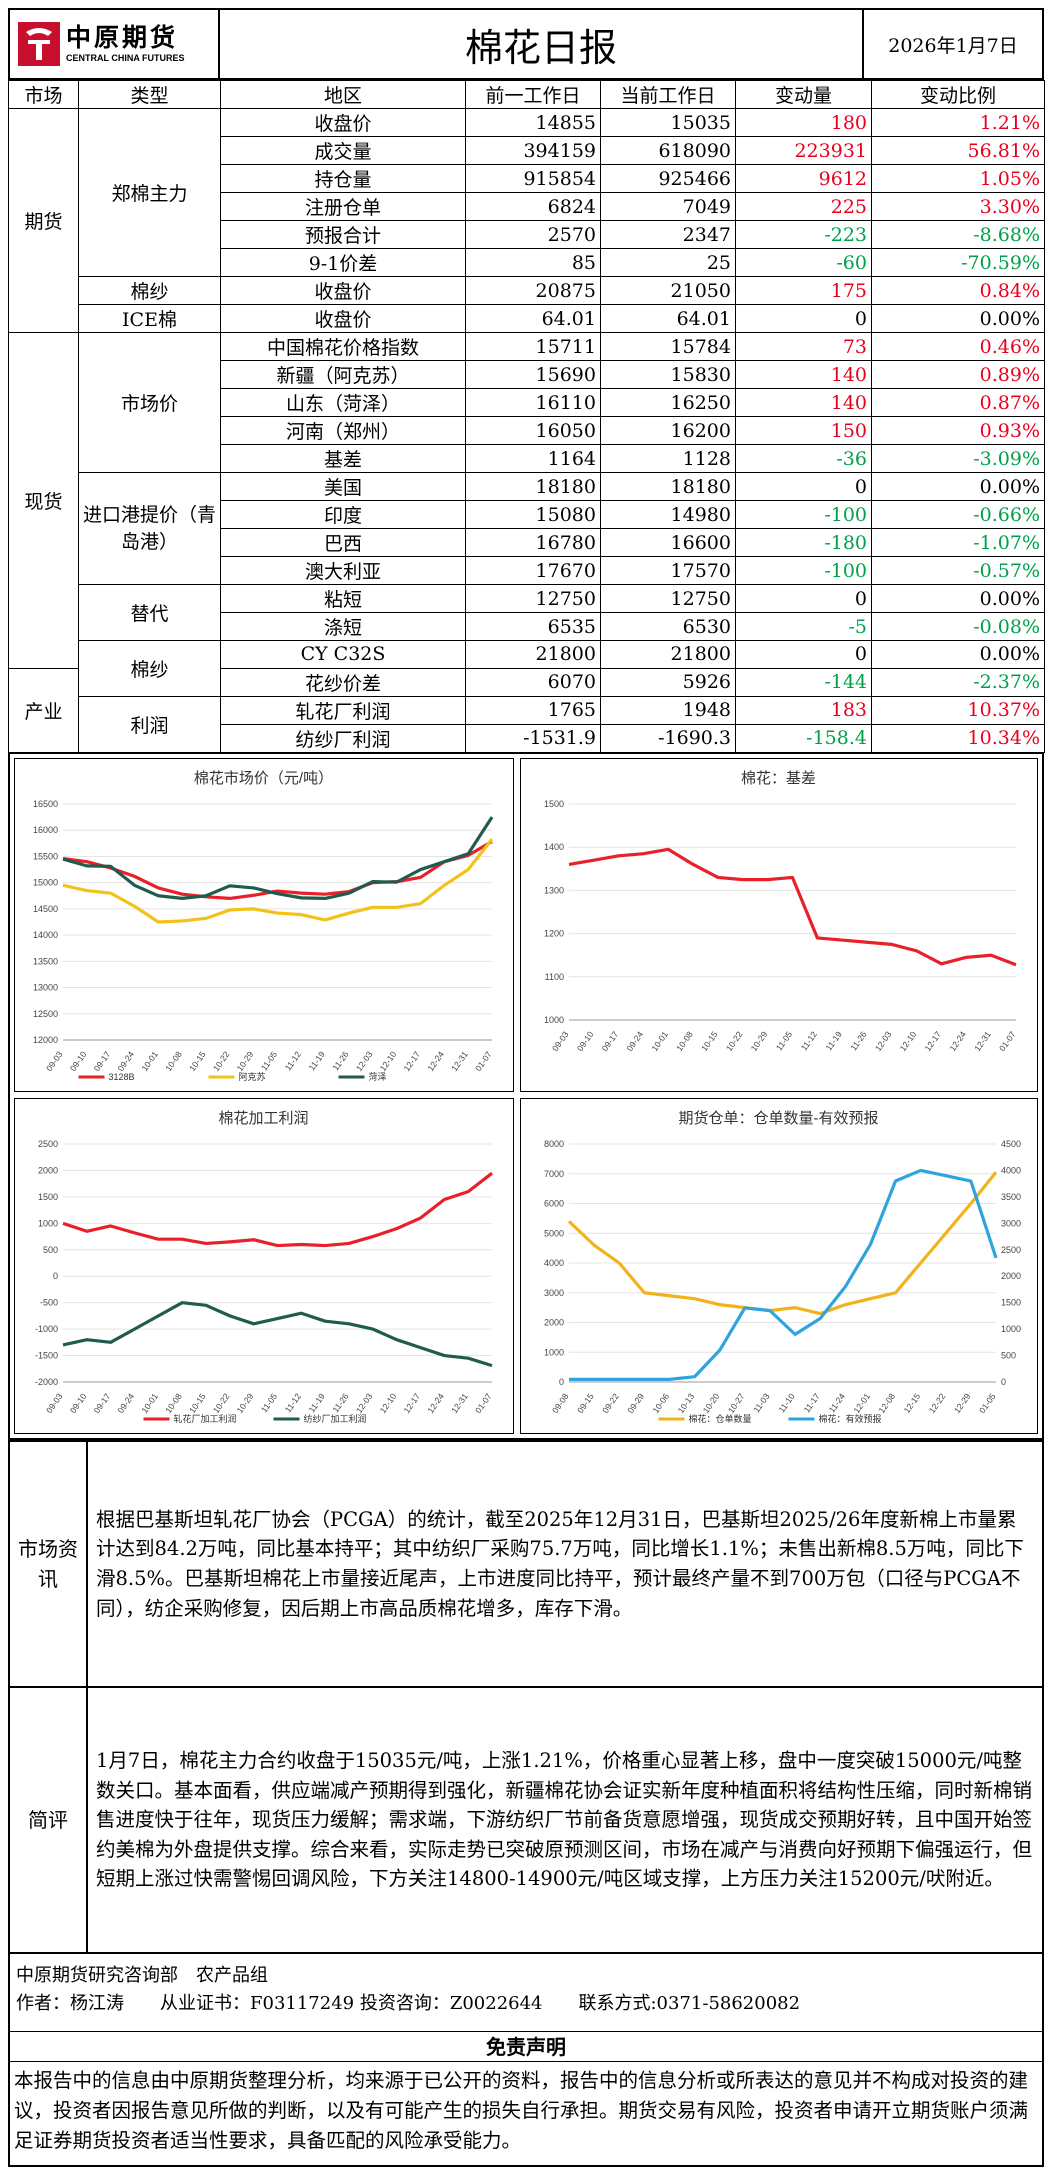  Describe the element at coordinates (585, 1041) in the screenshot. I see `x-tick-label: 09-10` at that location.